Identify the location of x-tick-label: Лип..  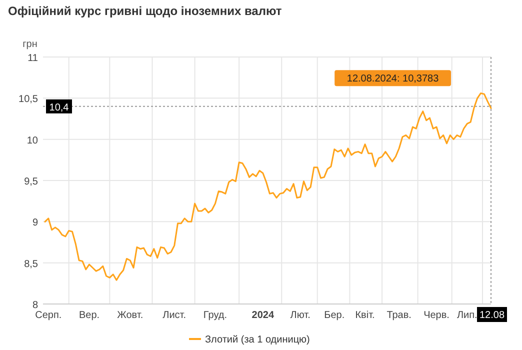
(467, 315).